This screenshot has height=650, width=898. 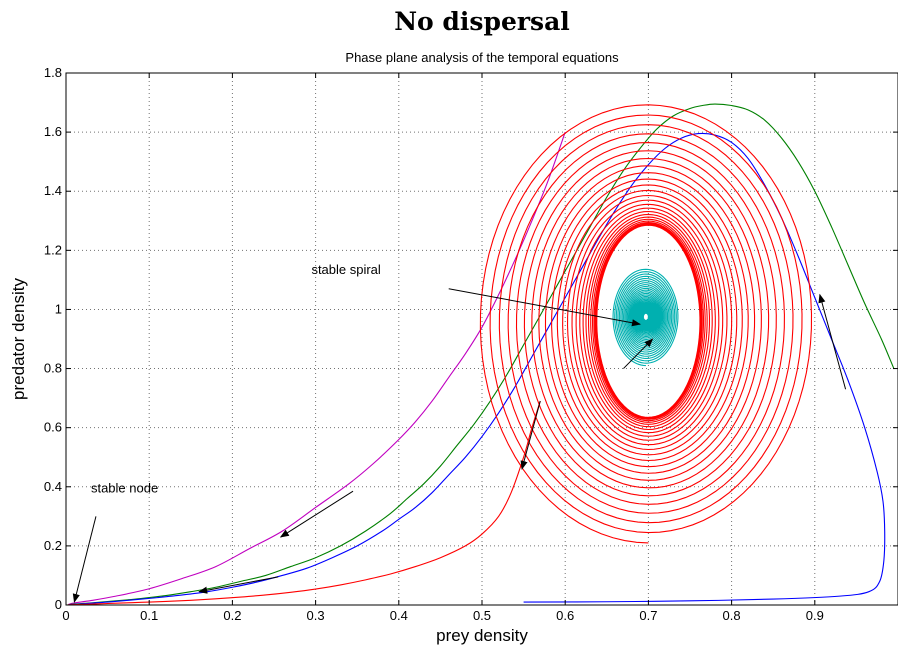 What do you see at coordinates (565, 615) in the screenshot?
I see `x-tick-label: 0.6` at bounding box center [565, 615].